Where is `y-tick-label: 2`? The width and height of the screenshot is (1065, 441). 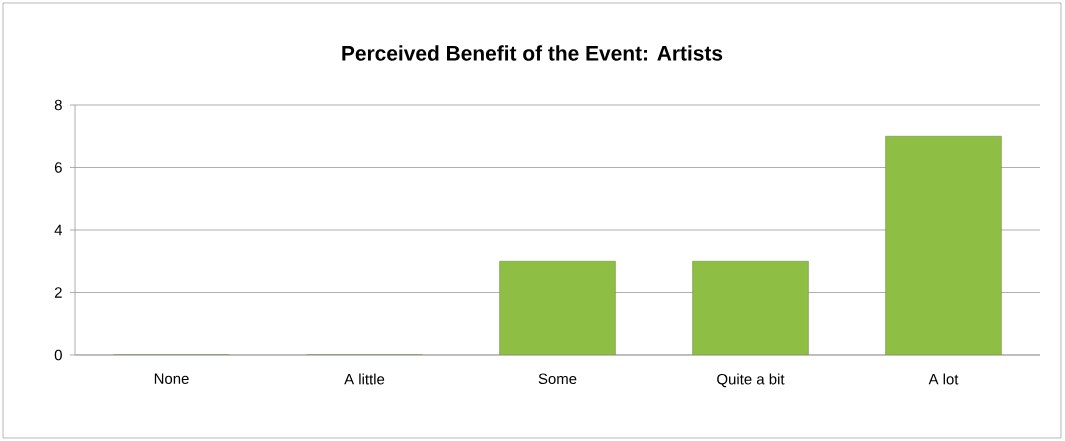
y-tick-label: 2 is located at coordinates (58, 292).